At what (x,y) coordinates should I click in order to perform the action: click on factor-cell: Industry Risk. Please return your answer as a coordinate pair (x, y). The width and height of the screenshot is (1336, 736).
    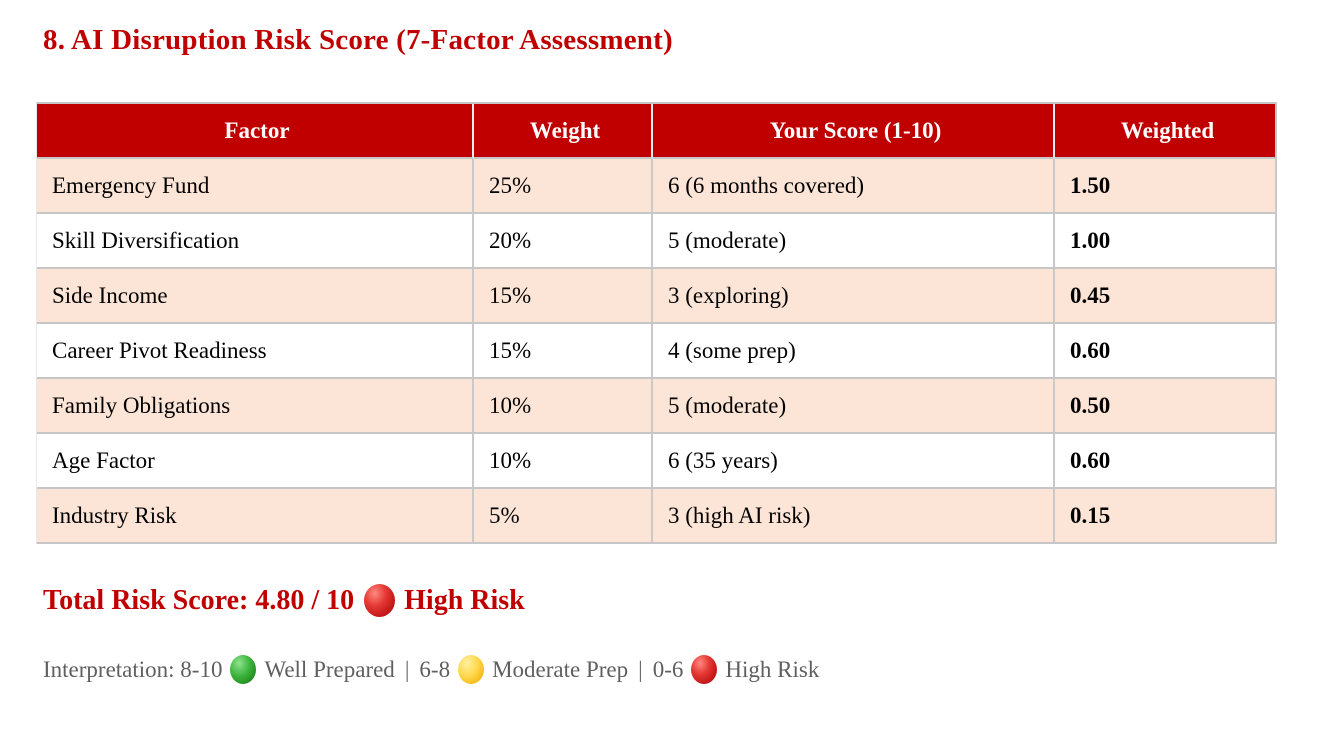
    Looking at the image, I should click on (255, 516).